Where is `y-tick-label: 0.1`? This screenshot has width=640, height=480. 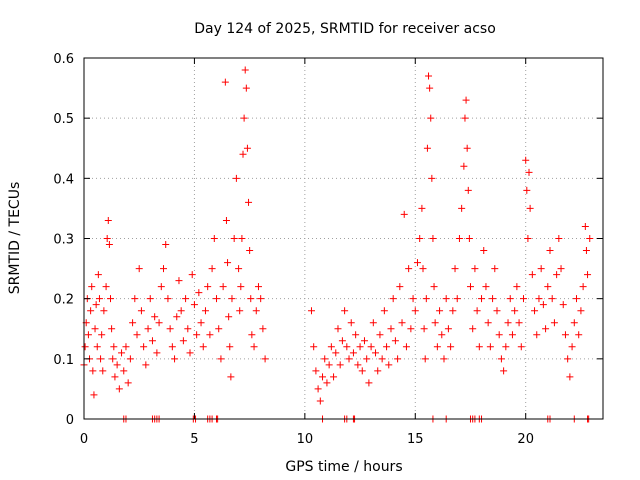
y-tick-label: 0.1 is located at coordinates (63, 360).